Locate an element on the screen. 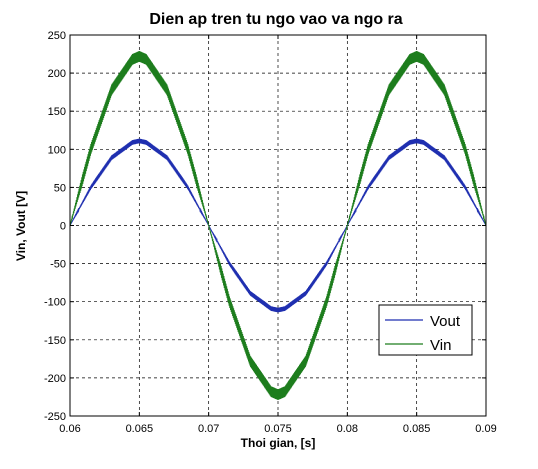 This screenshot has width=538, height=469. y-tick-label: -50 is located at coordinates (58, 265).